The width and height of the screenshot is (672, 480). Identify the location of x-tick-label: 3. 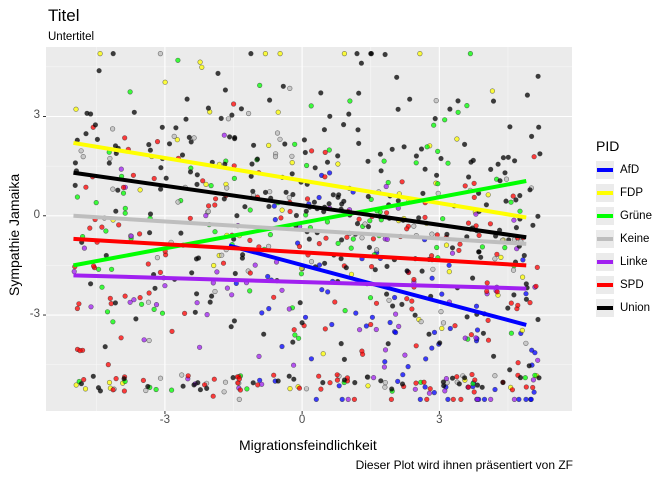
(439, 420).